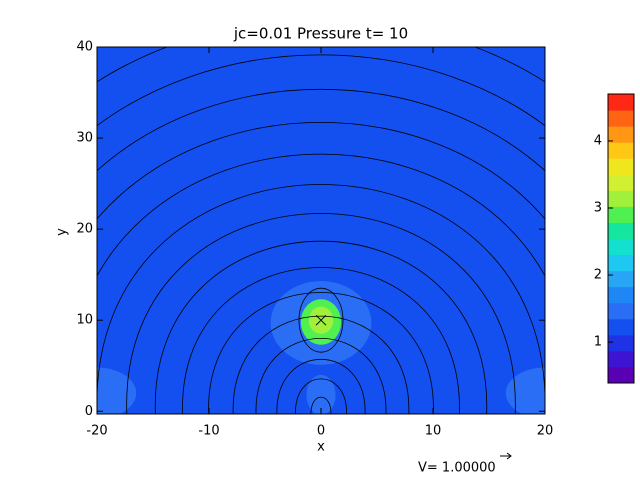  I want to click on y-tick-label: 10, so click(84, 320).